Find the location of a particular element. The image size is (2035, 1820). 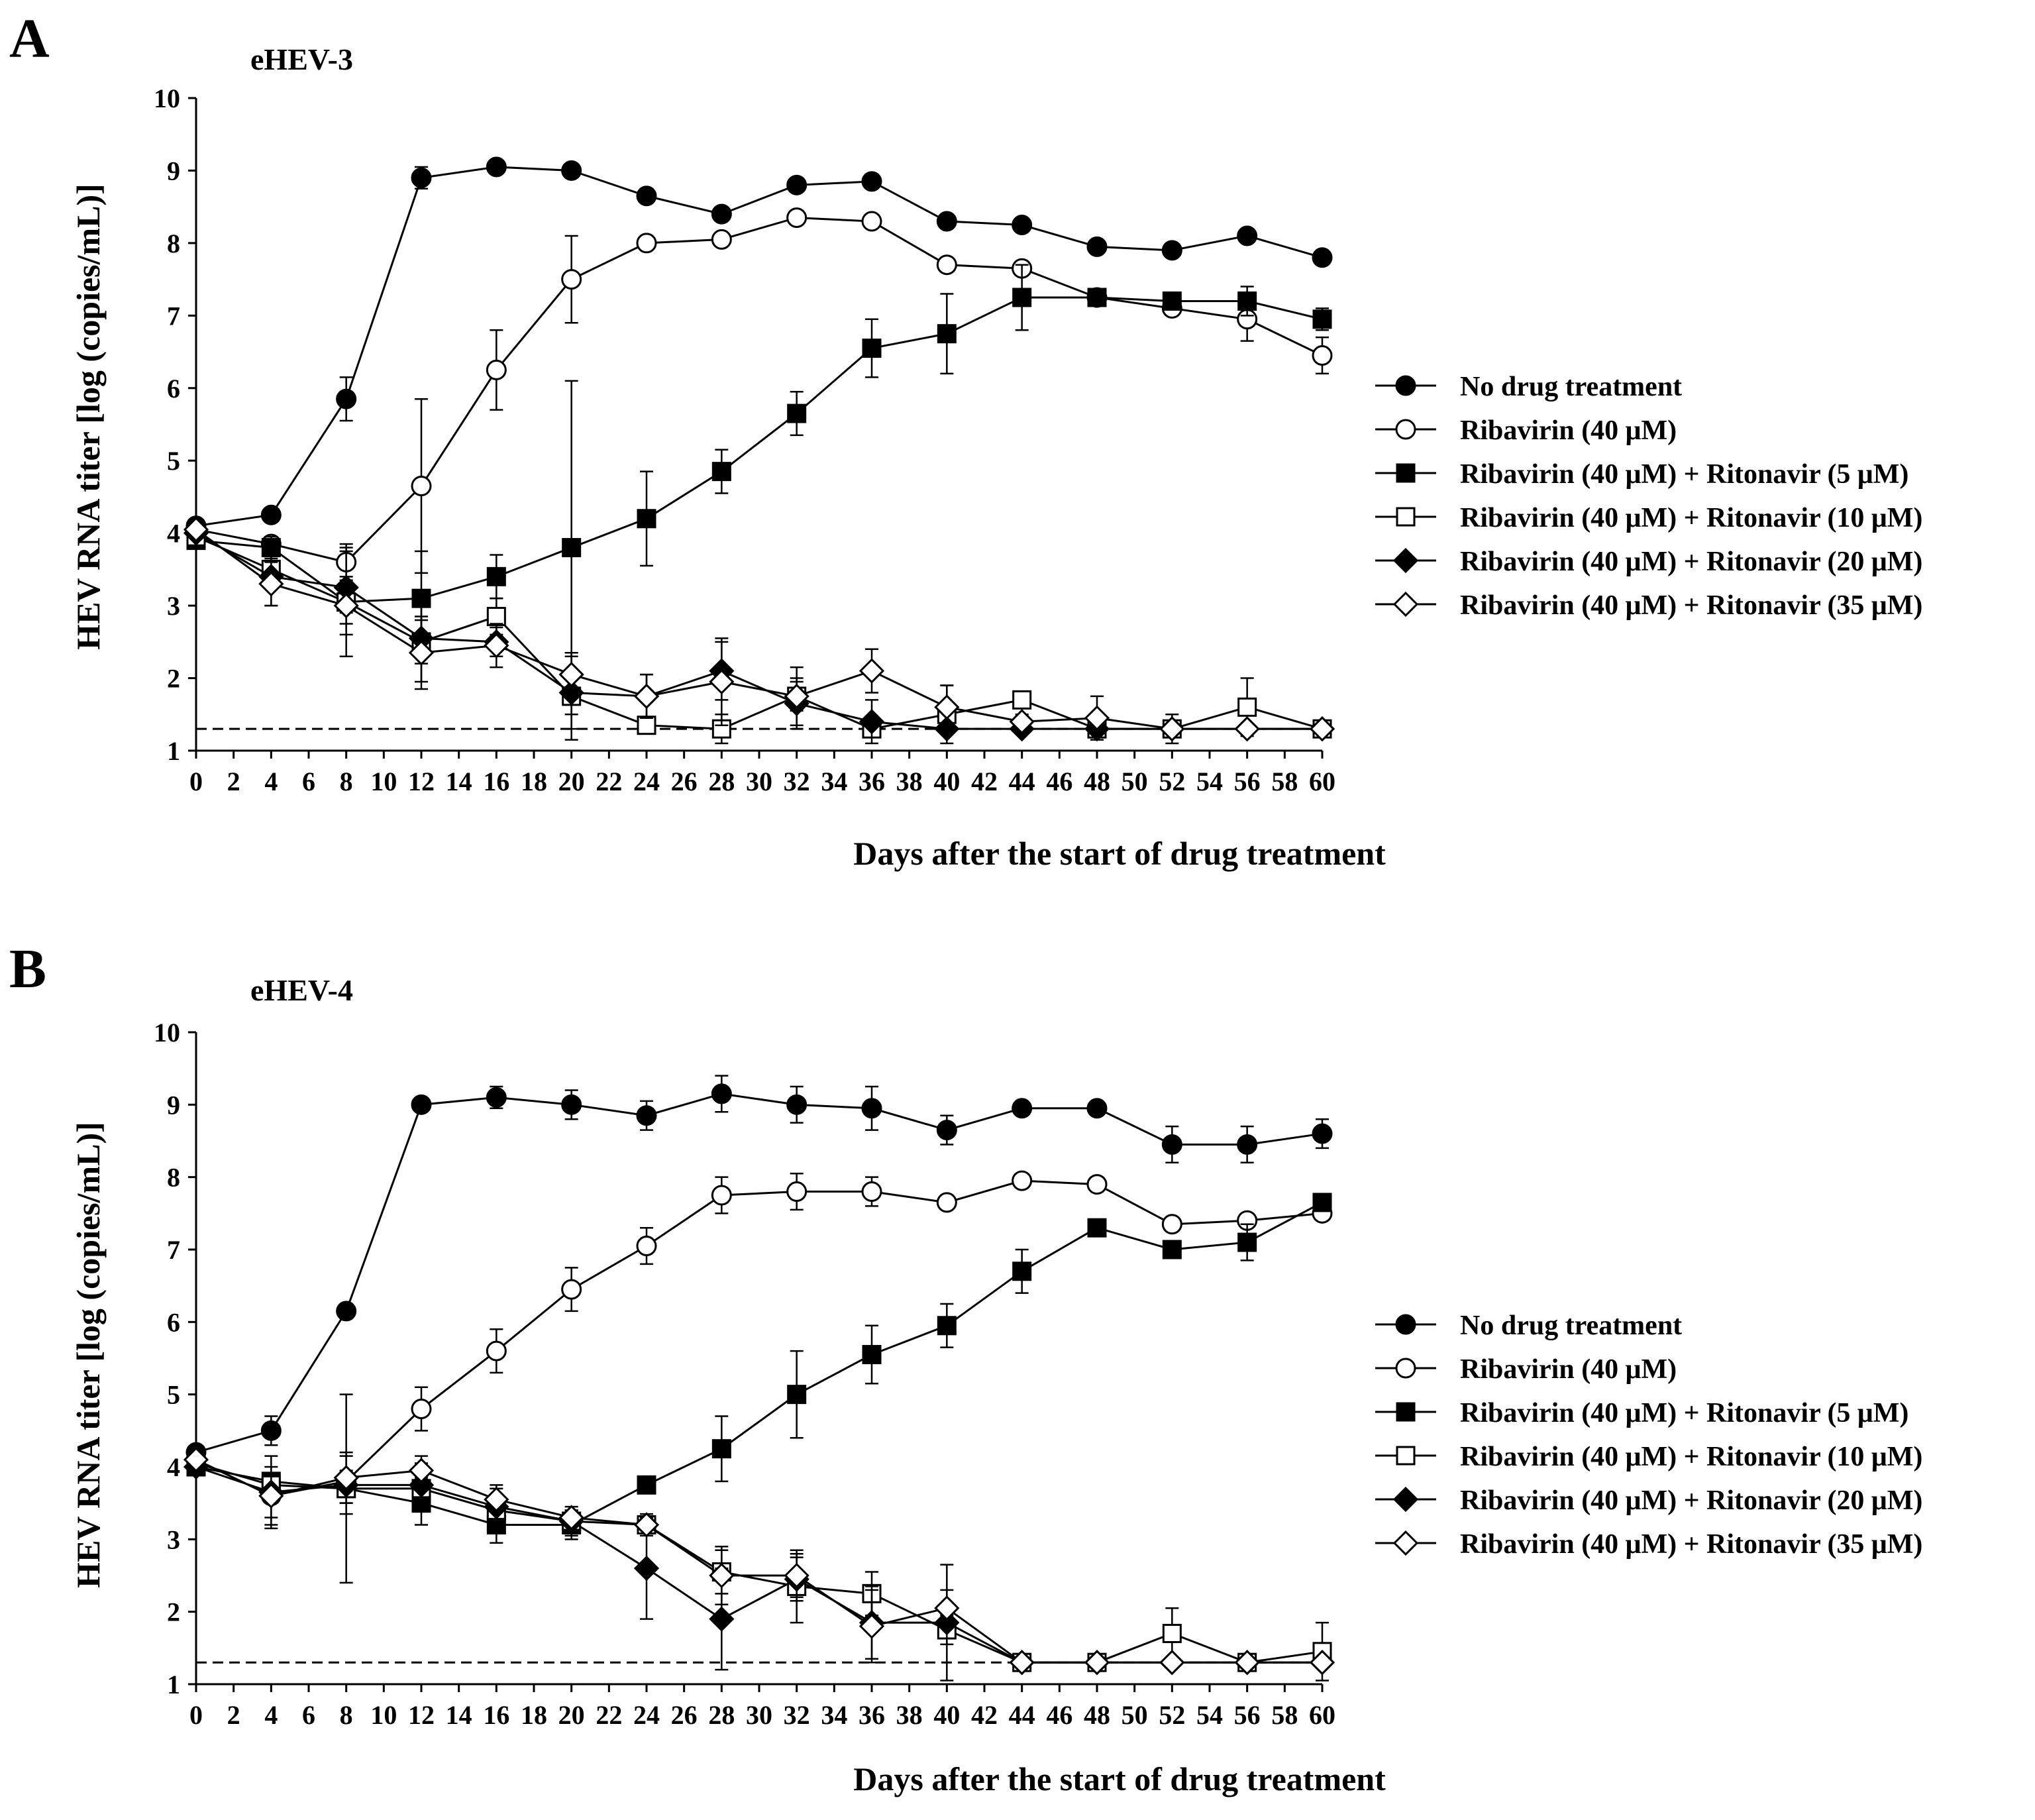

legend-item: Ribavirin (40 μM) + Ritonavir (35 μM) is located at coordinates (1649, 605).